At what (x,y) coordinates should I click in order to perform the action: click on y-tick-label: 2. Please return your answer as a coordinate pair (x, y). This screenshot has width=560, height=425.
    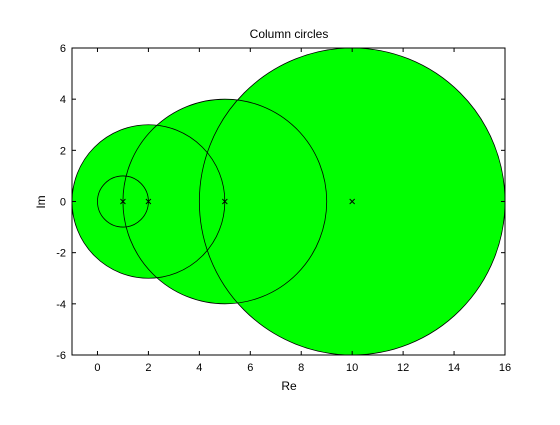
    Looking at the image, I should click on (63, 151).